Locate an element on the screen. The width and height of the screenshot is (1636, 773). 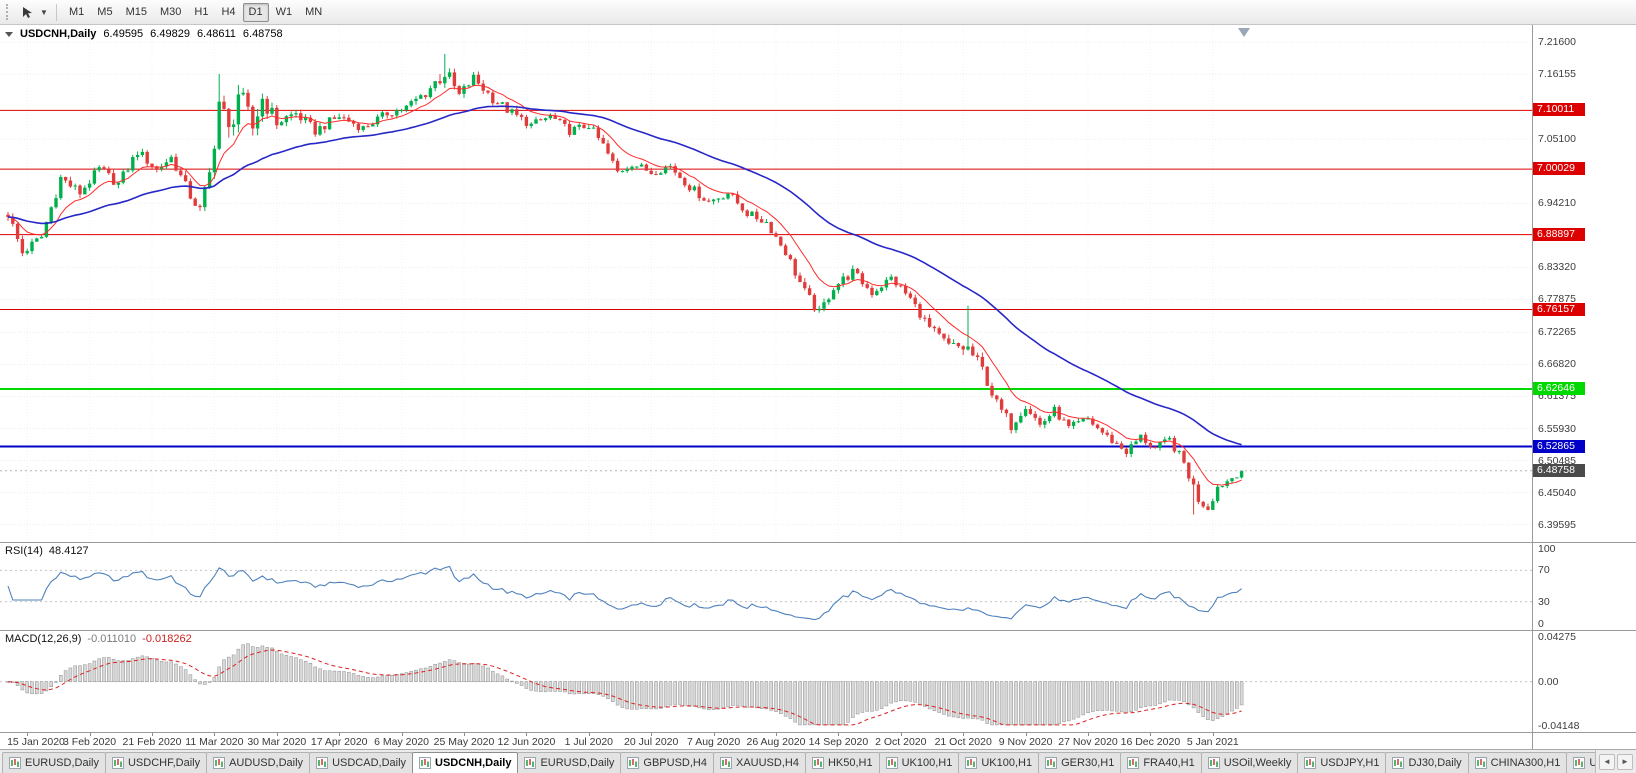
chart-tab-label: USDJPY,H1 is located at coordinates (1350, 763).